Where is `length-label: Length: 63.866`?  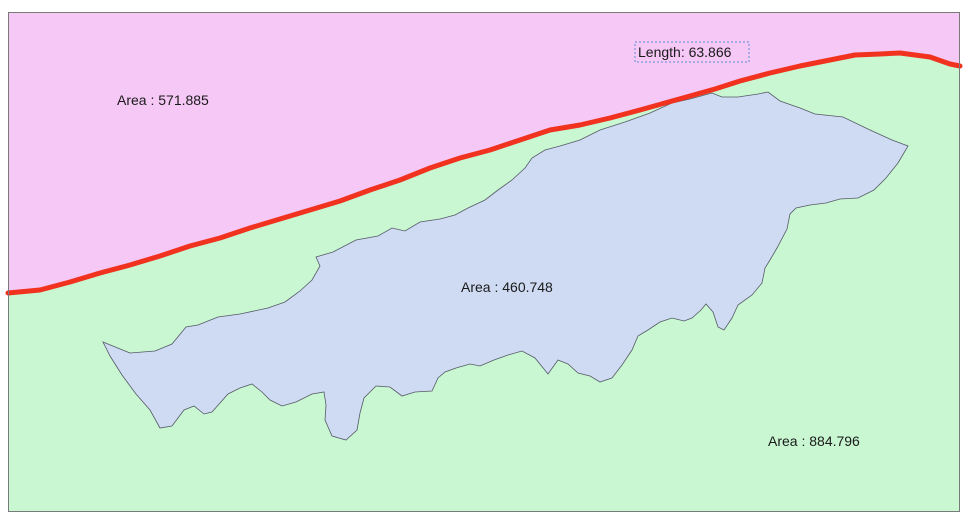
length-label: Length: 63.866 is located at coordinates (685, 52).